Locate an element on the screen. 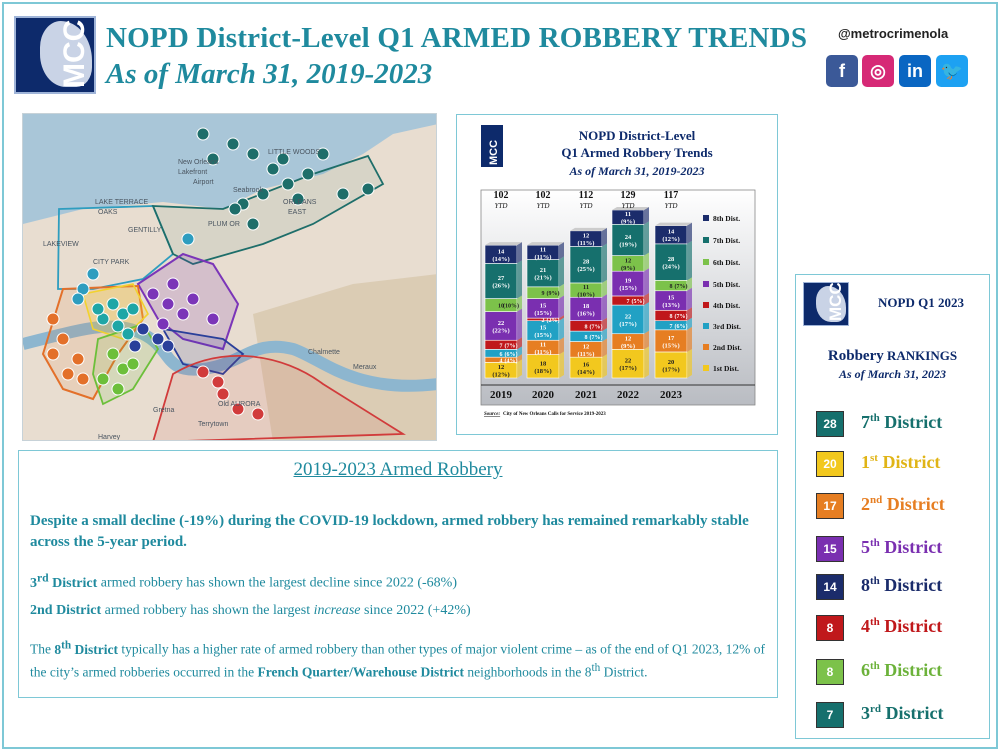 Image resolution: width=1000 pixels, height=751 pixels. p4-sup: th is located at coordinates (596, 667).